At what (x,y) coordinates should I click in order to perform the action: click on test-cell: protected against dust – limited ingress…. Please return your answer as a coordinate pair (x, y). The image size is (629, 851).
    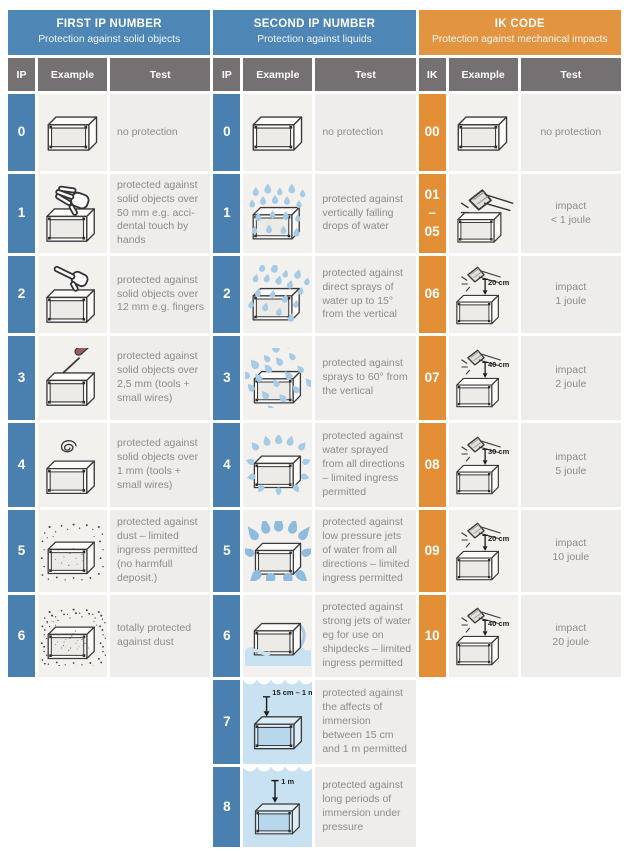
    Looking at the image, I should click on (160, 551).